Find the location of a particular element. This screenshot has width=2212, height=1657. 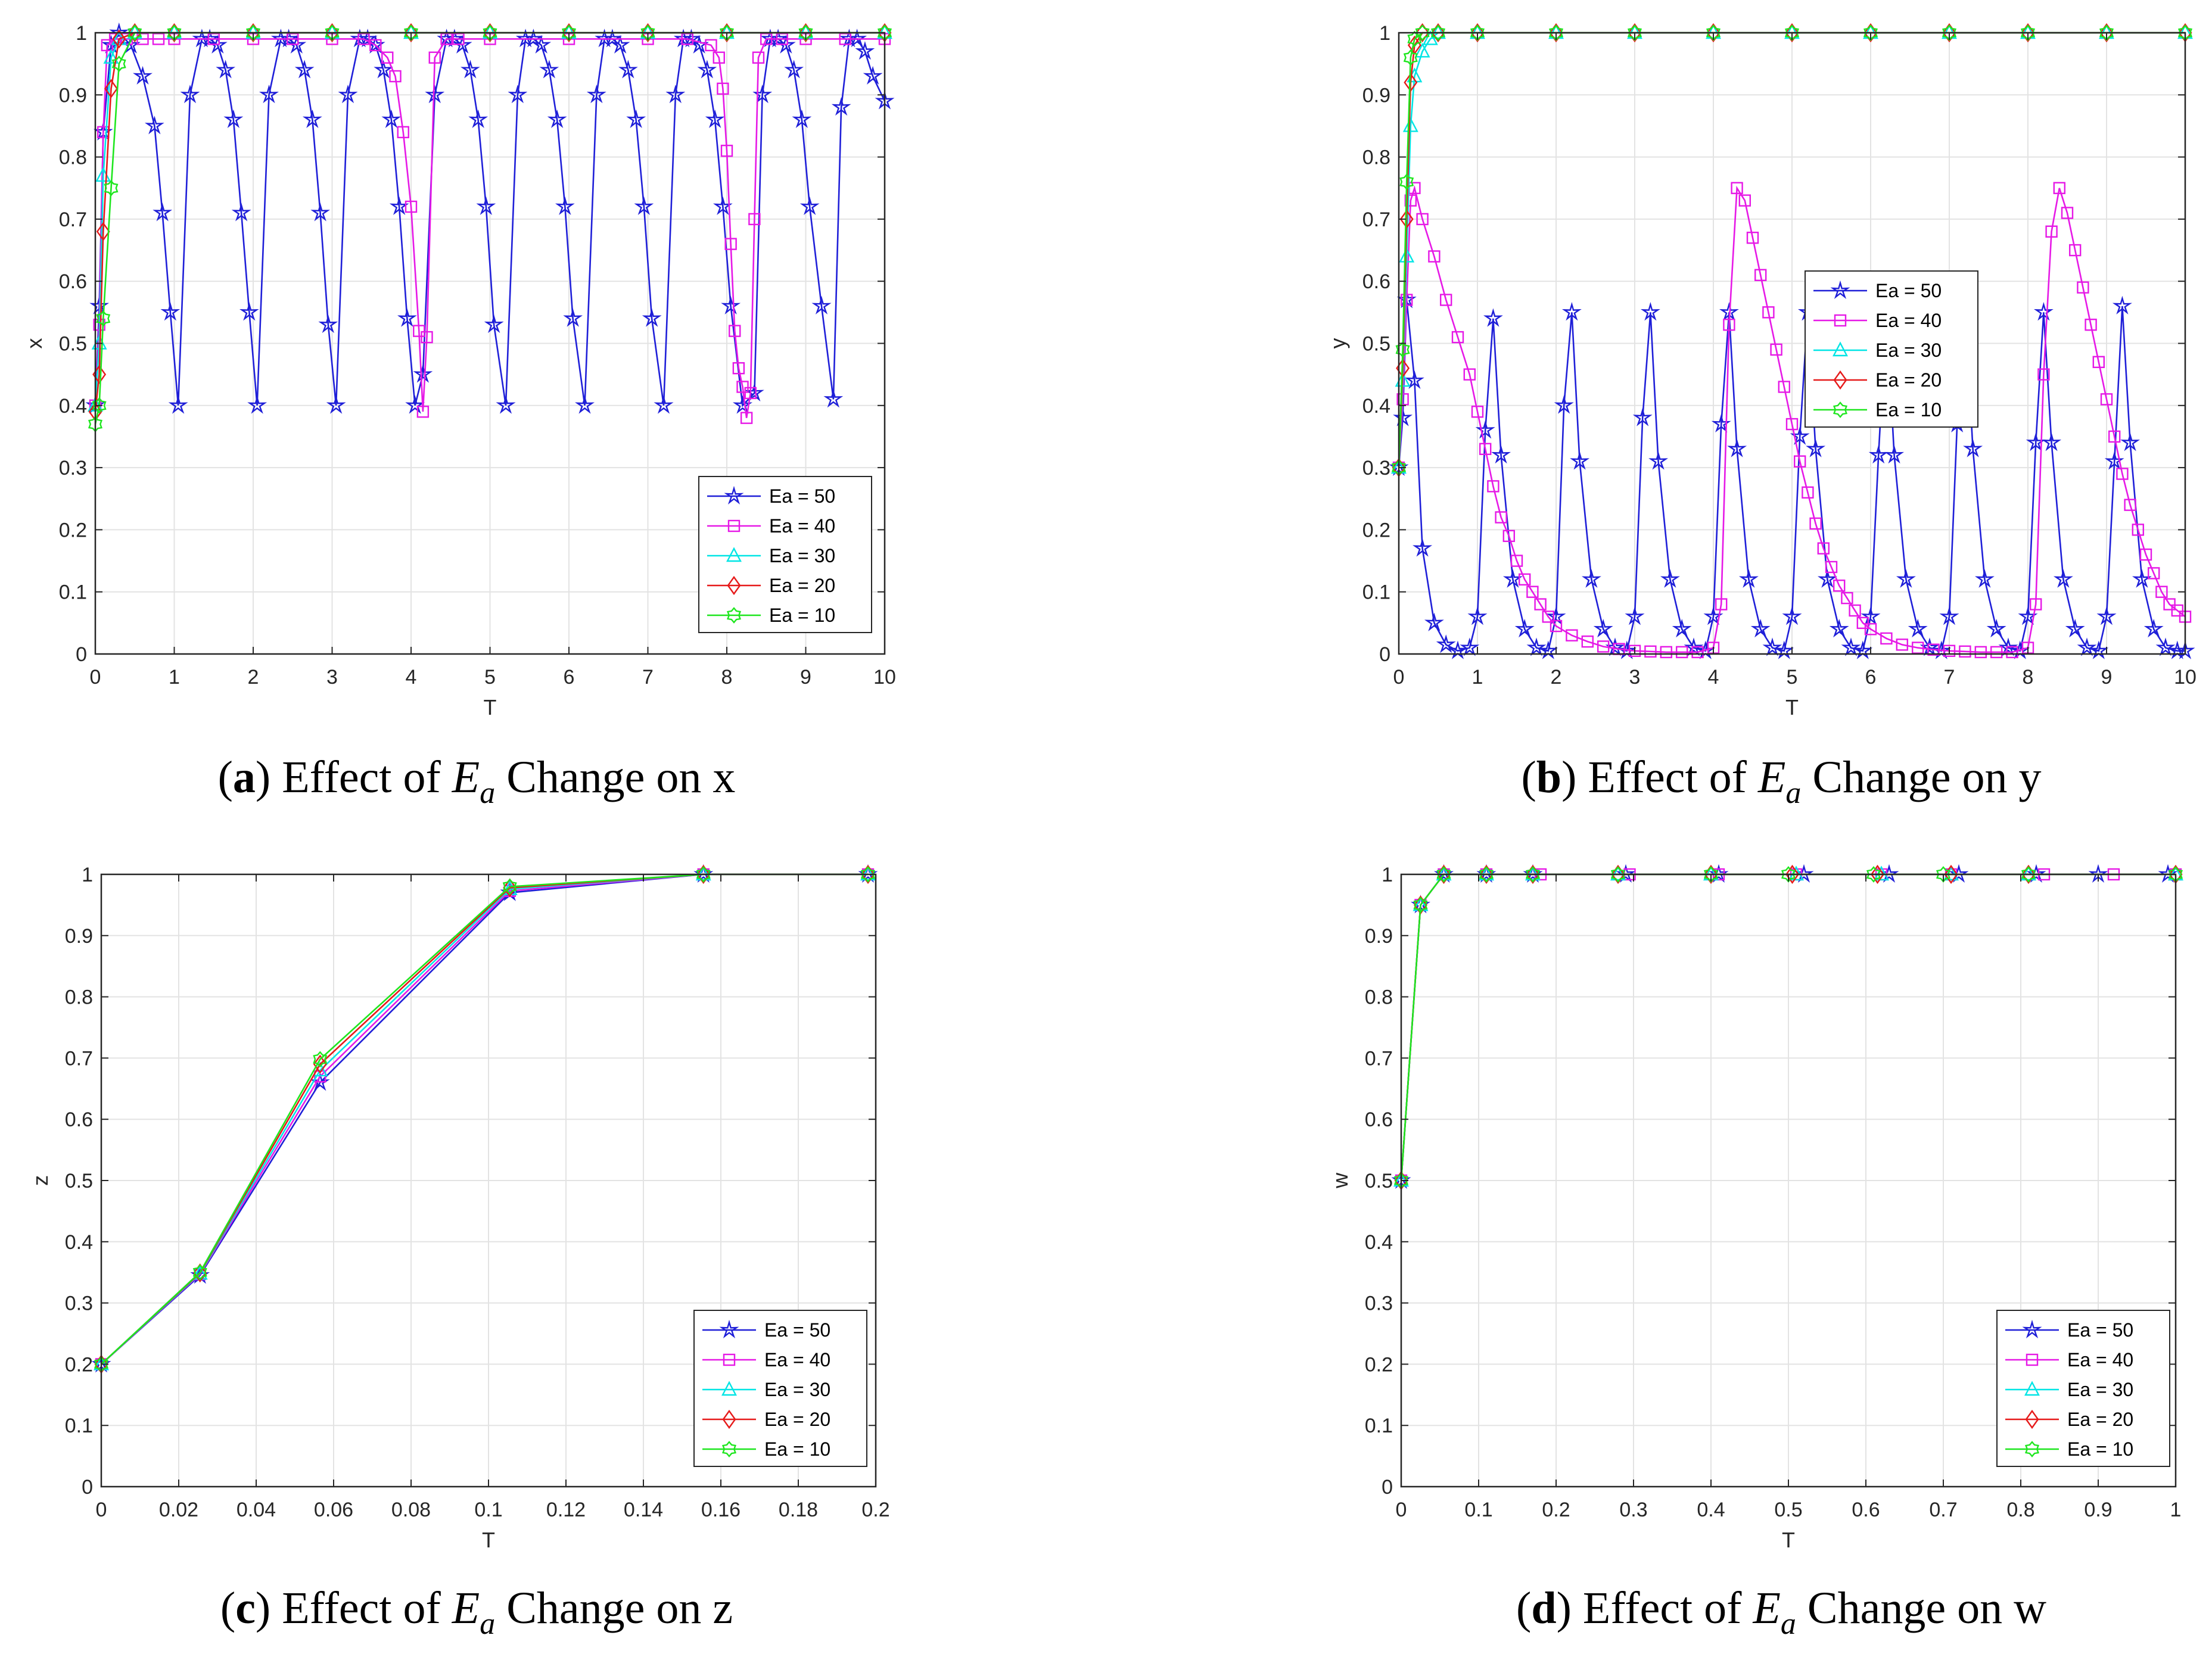

x-tick-label: 5 is located at coordinates (1792, 677).